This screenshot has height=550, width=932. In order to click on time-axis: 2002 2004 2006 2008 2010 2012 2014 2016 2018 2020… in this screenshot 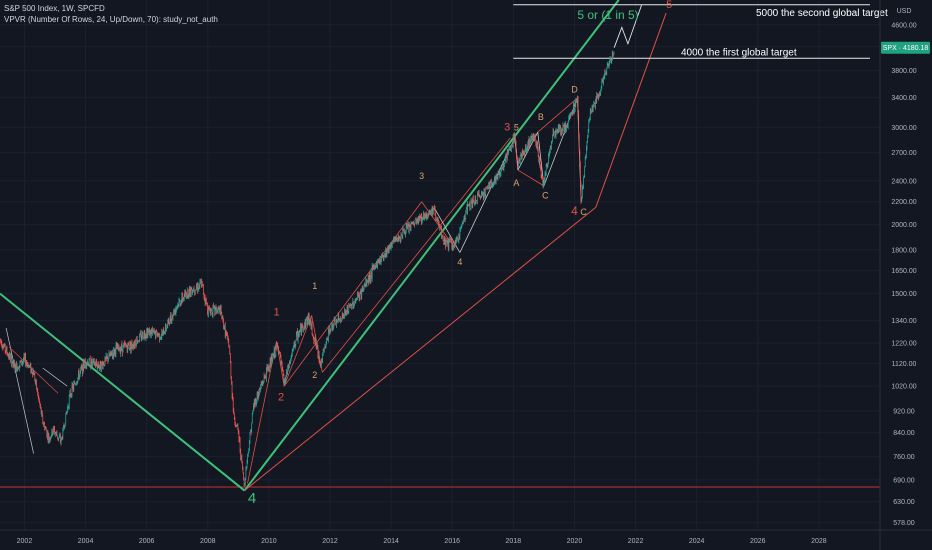, I will do `click(466, 537)`.